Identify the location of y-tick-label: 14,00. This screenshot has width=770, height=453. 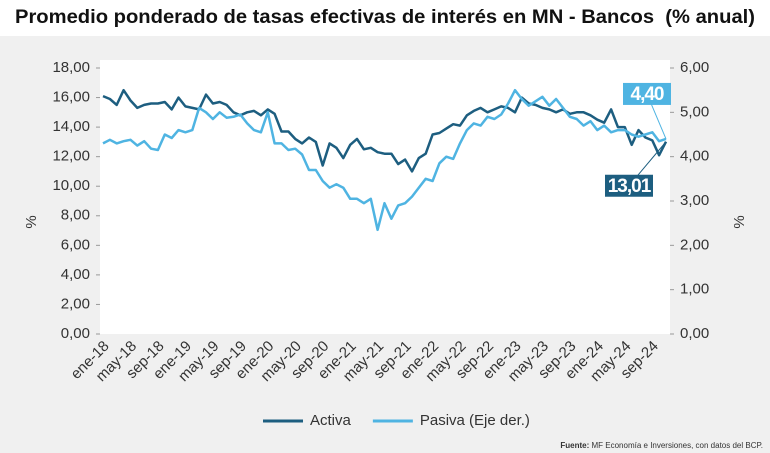
(71, 126).